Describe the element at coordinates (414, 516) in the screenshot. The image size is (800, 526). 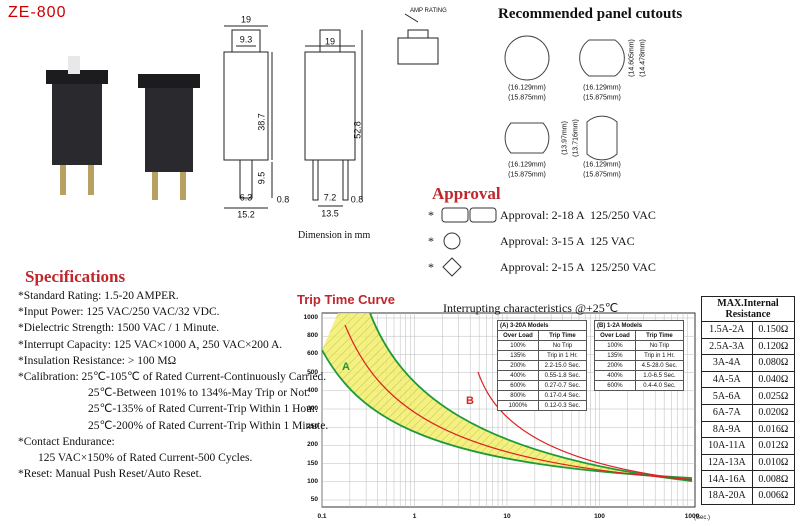
I see `x-tick-label: 1` at that location.